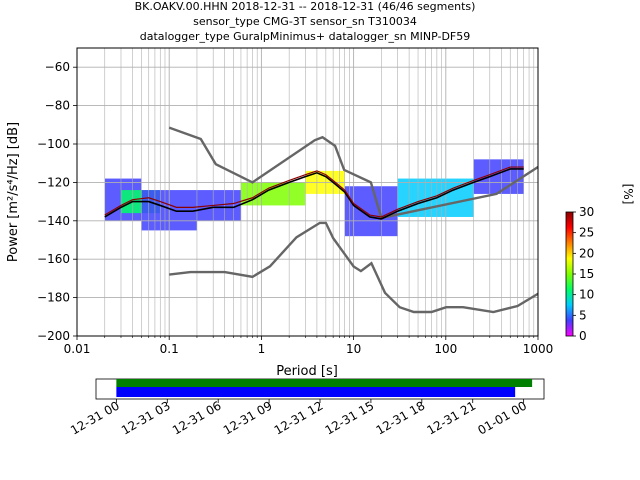 The height and width of the screenshot is (480, 640). I want to click on y-tick-label: −180, so click(53, 298).